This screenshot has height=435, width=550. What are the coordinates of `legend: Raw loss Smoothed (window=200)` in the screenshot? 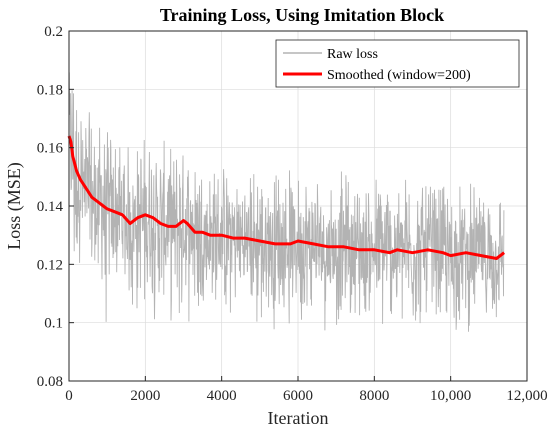 It's located at (397, 63).